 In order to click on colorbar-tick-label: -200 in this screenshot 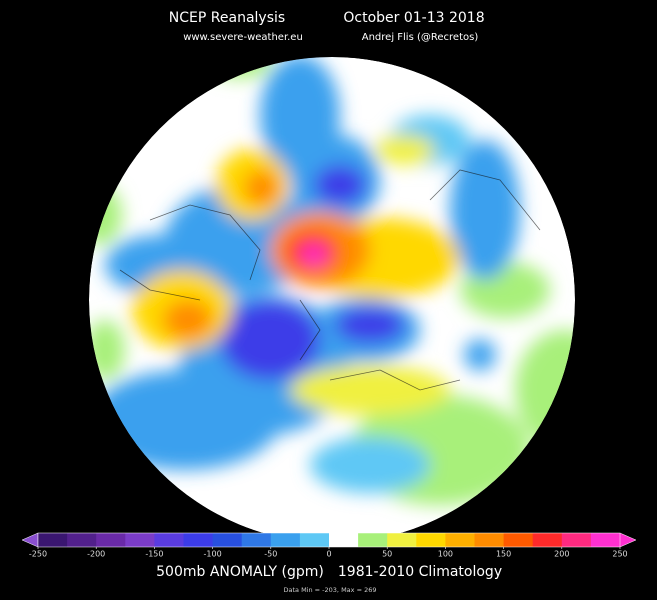, I will do `click(96, 554)`.